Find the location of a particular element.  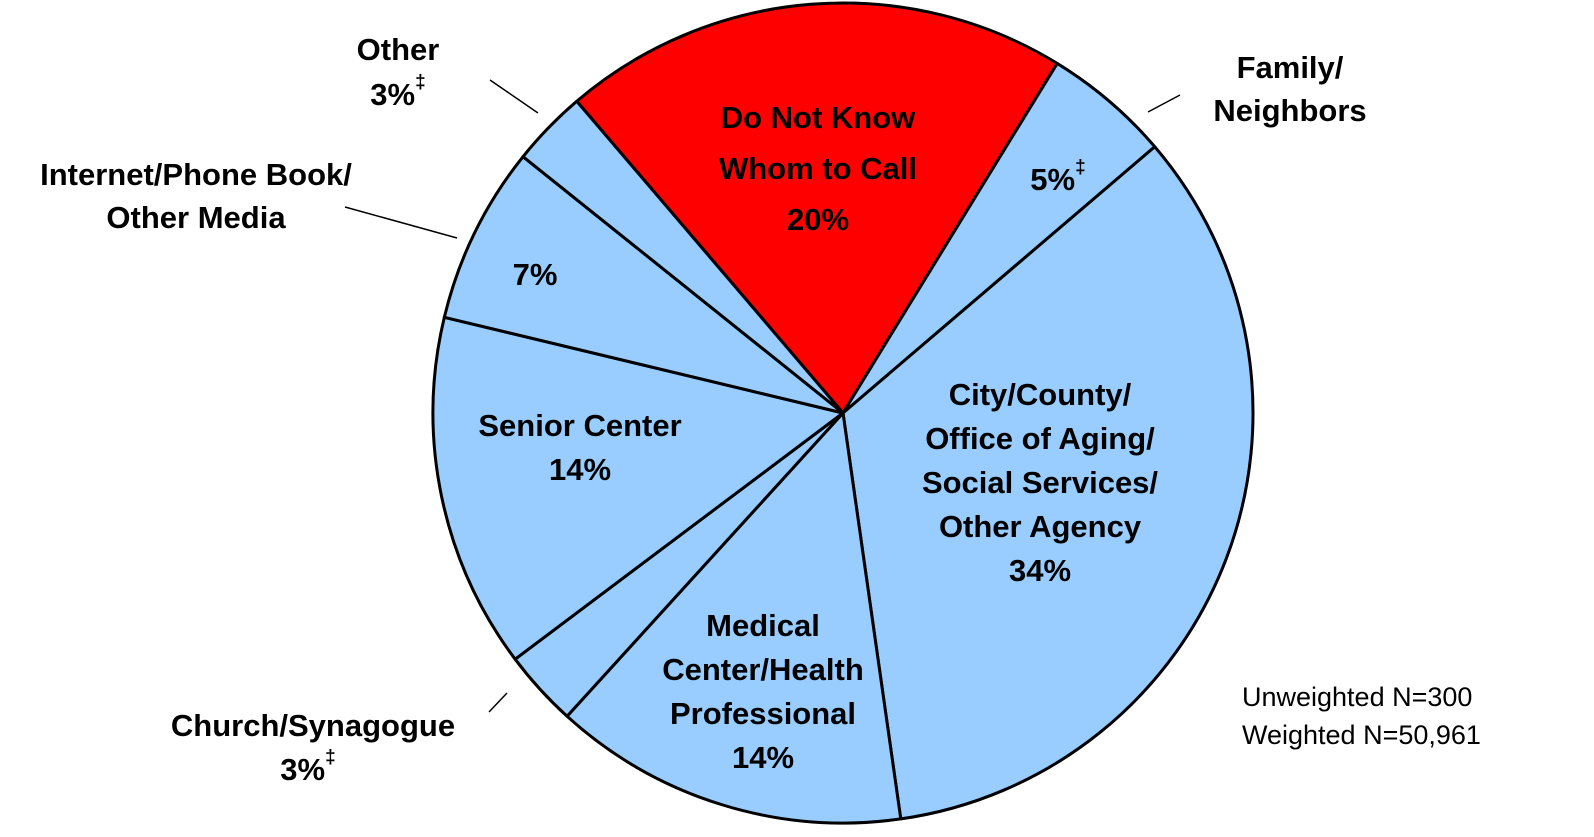

slice-label: Other Agency is located at coordinates (1040, 526).